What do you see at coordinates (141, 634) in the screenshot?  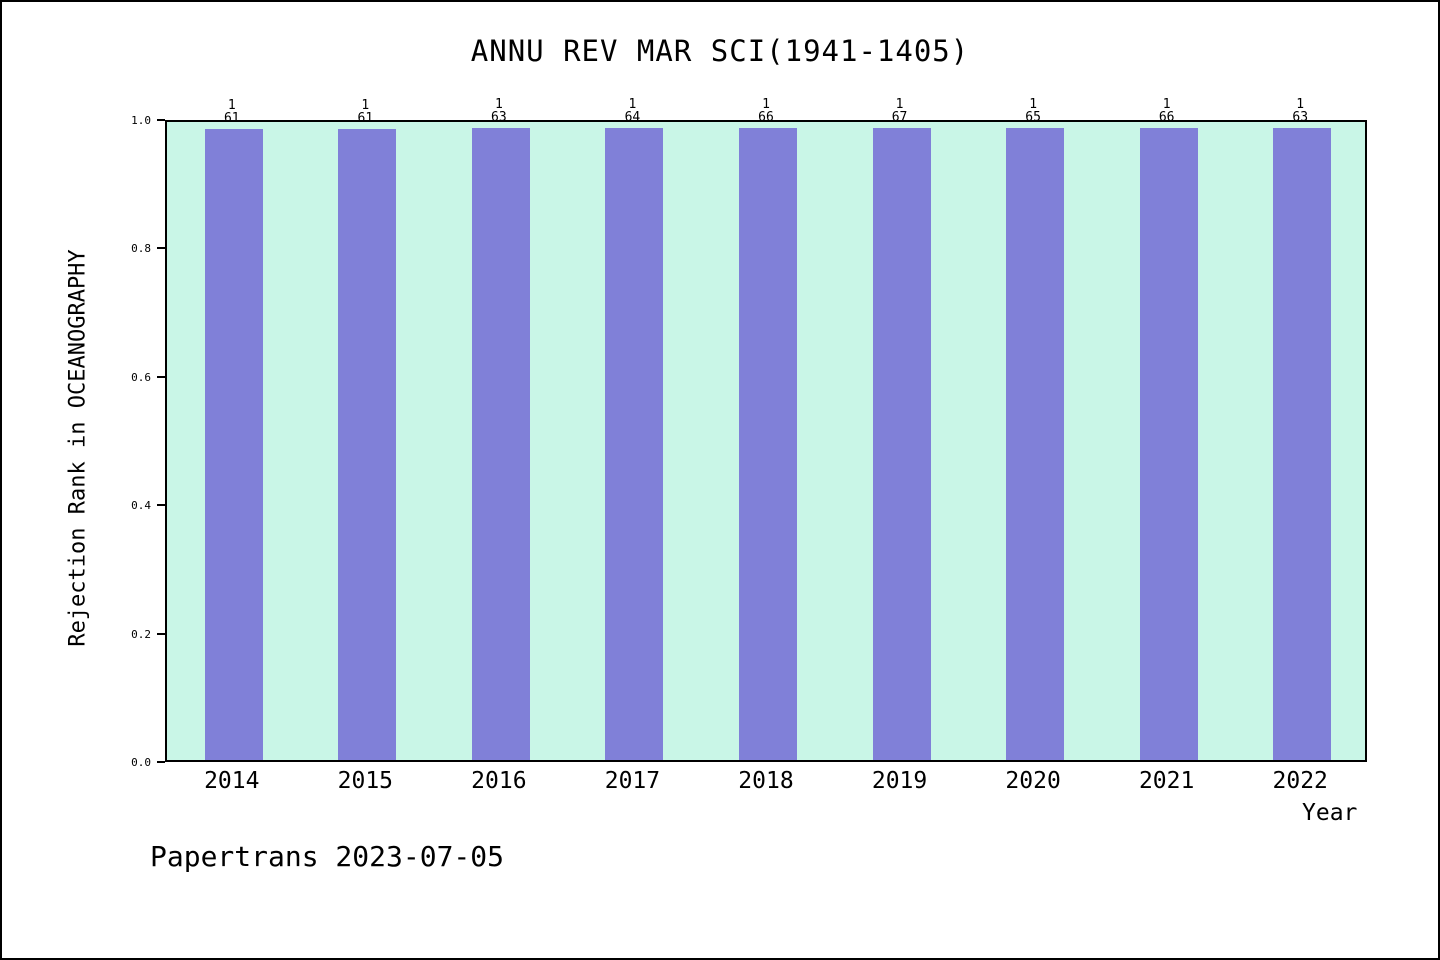 I see `y-tick-label: 0.2` at bounding box center [141, 634].